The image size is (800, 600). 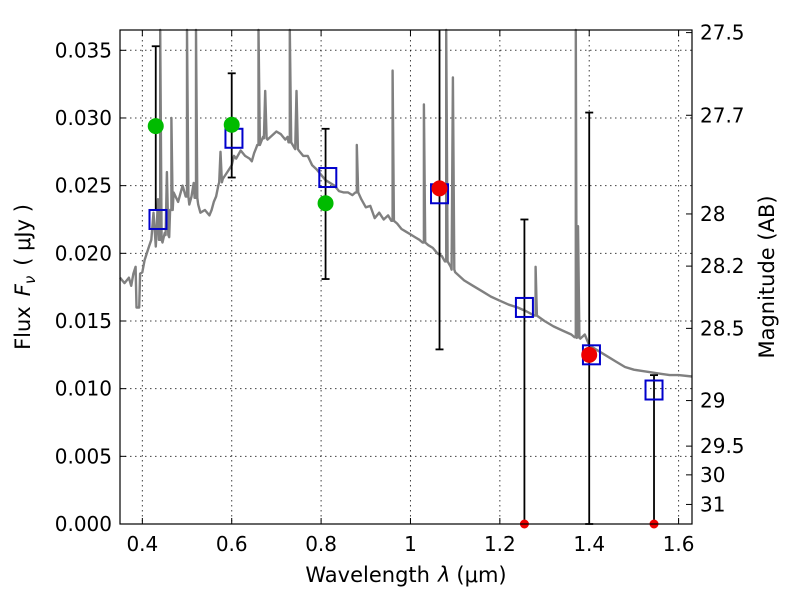 I want to click on y-axis-label: Flux Fν ( μJy ), so click(x=25, y=277).